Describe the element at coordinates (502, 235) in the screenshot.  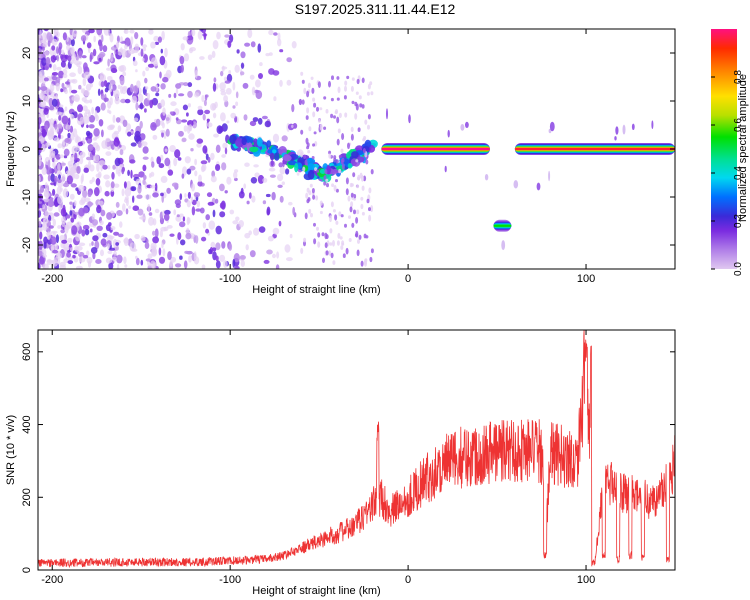
I see `isolated-tone` at that location.